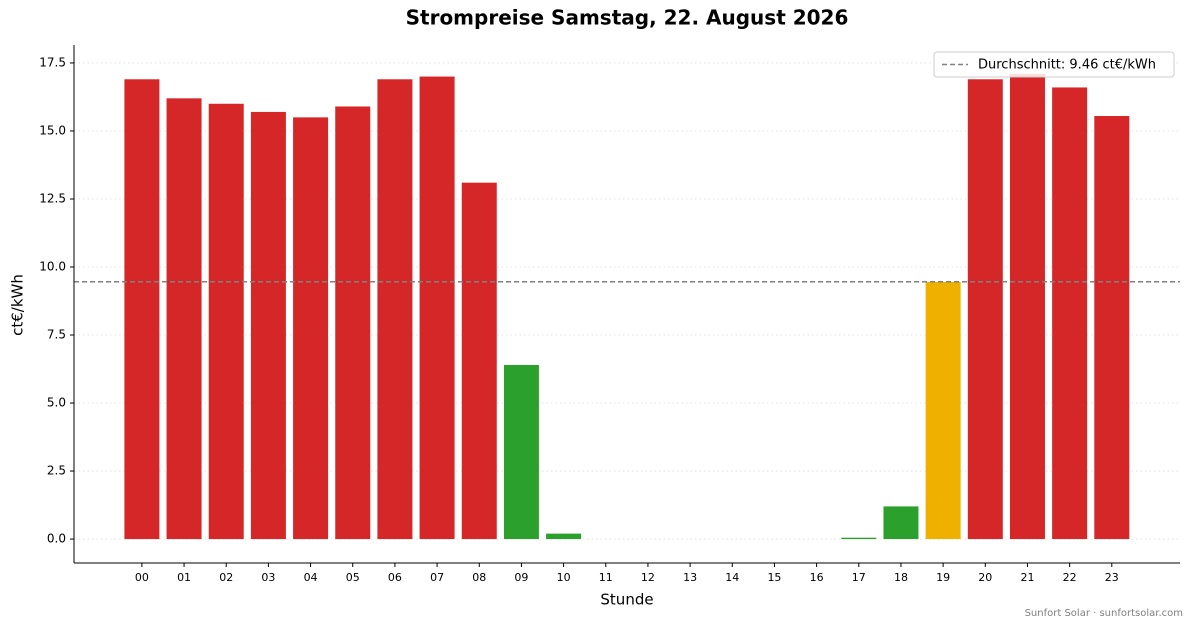 This screenshot has height=628, width=1193. I want to click on y-tick-label: 12.5, so click(52, 198).